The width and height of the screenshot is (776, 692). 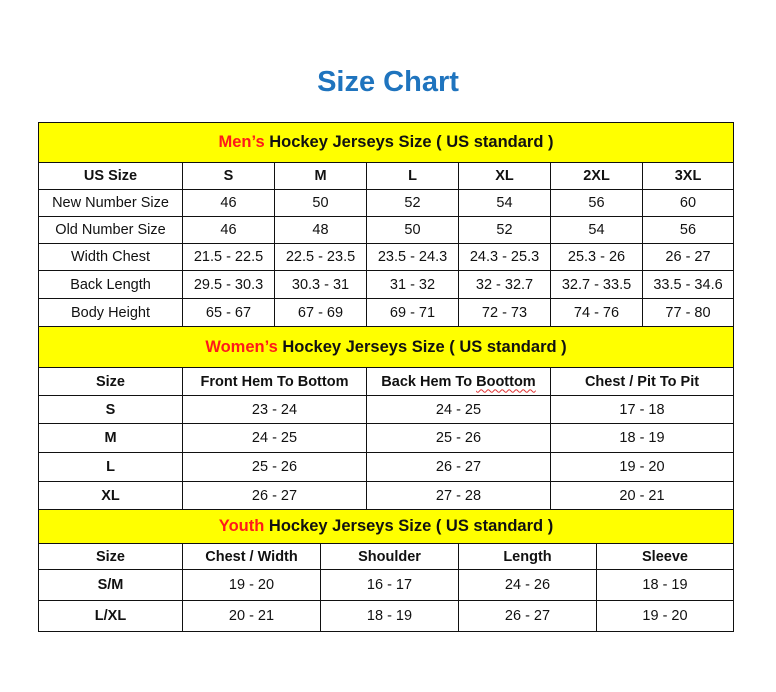 I want to click on table-cell: 31 - 32, so click(x=412, y=284).